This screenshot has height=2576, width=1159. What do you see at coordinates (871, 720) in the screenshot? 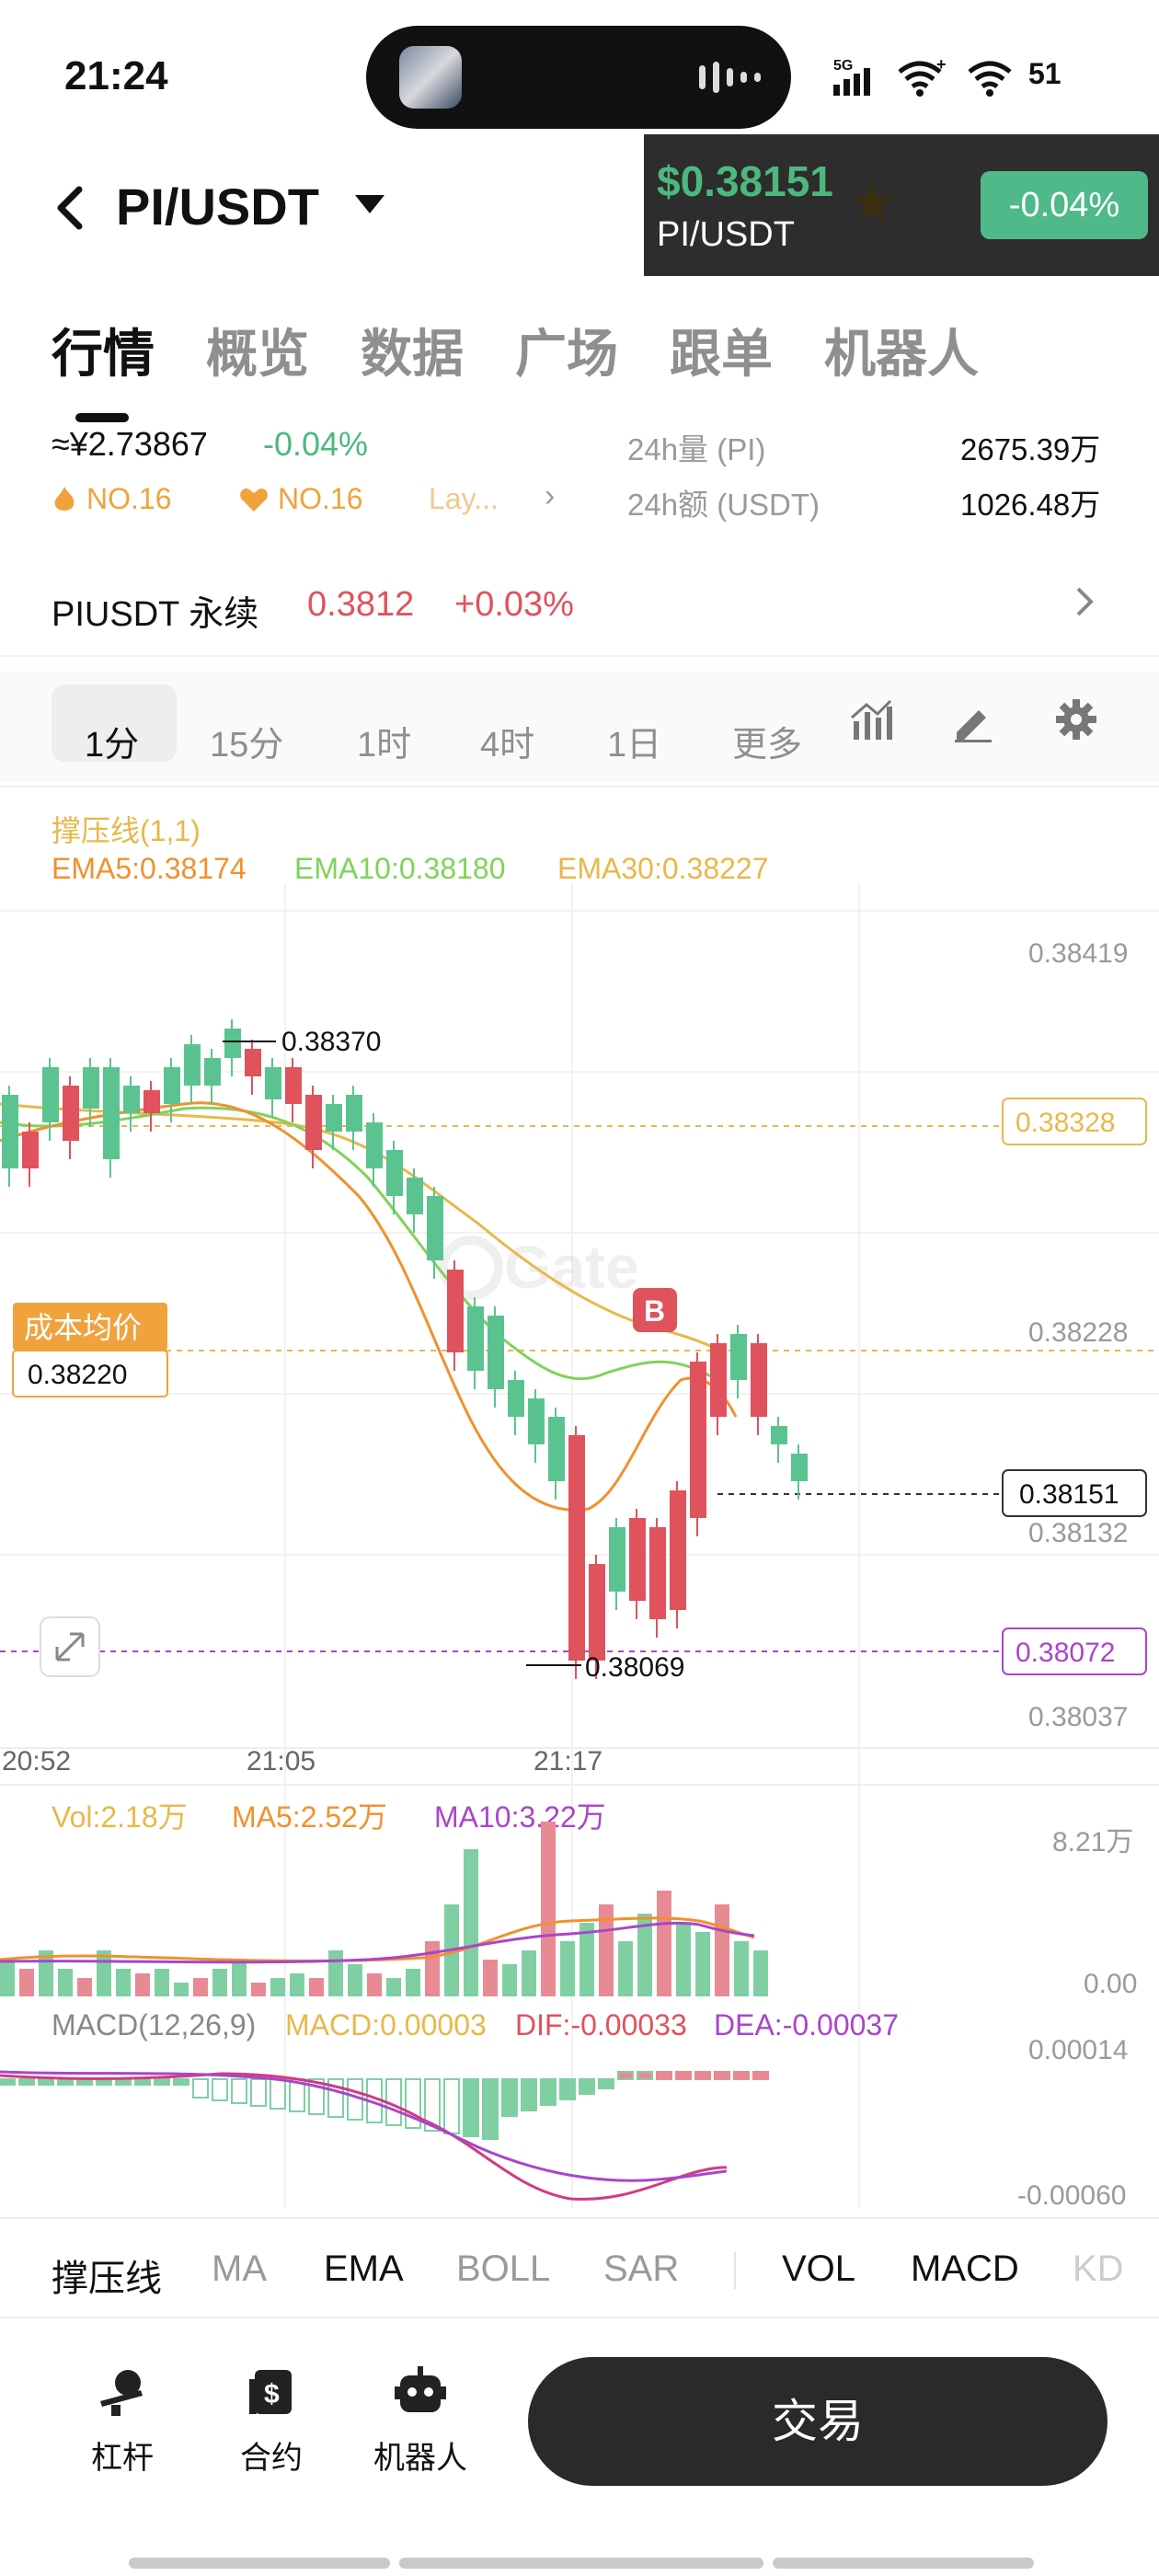
I see `chart-type-icon` at bounding box center [871, 720].